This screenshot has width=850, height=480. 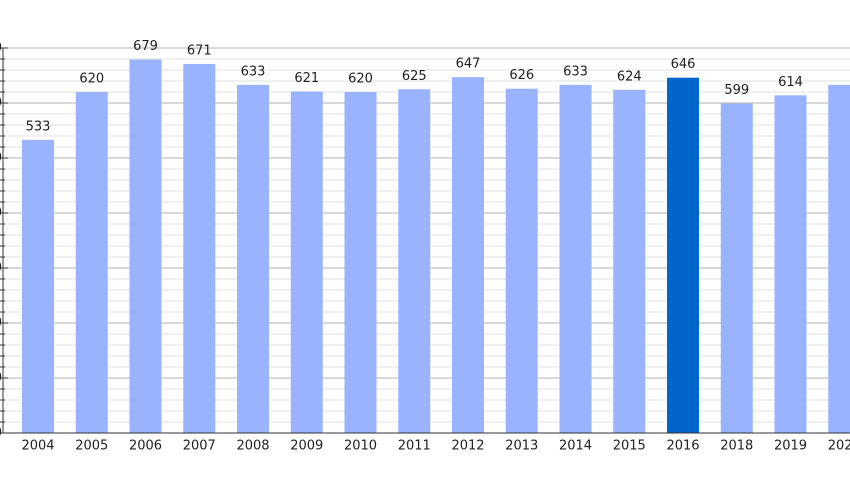 I want to click on x-tick-label: 2021, so click(x=839, y=446).